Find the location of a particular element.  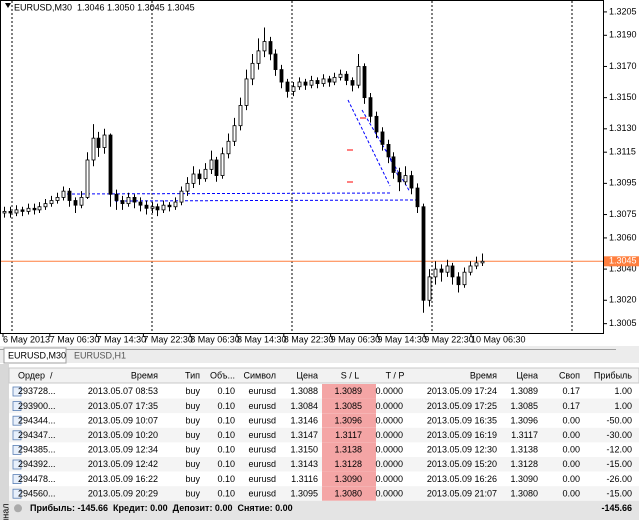

column-header: T / P is located at coordinates (395, 375).